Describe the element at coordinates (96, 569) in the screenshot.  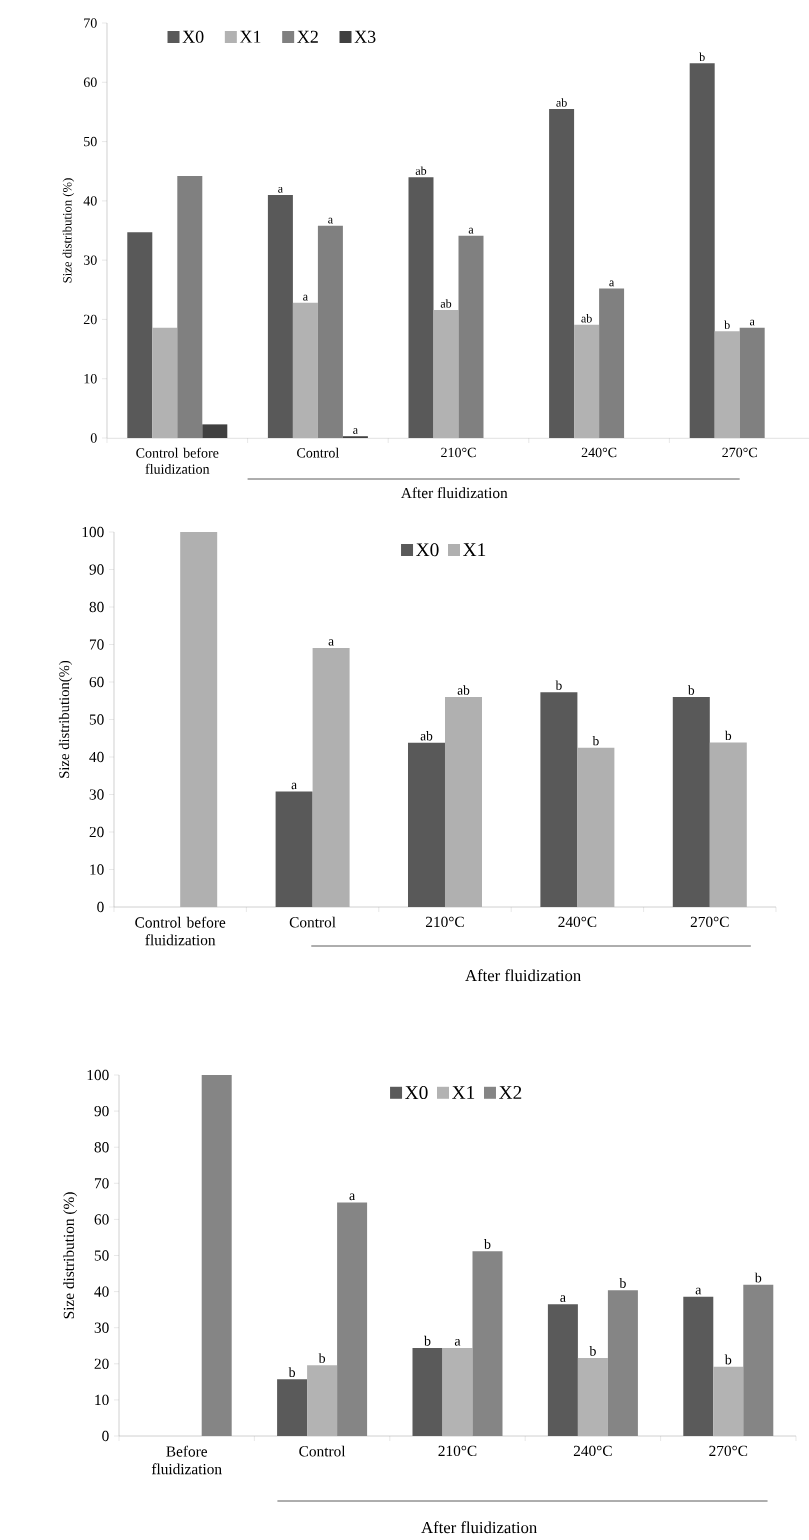
I see `y-tick-label: 90` at that location.